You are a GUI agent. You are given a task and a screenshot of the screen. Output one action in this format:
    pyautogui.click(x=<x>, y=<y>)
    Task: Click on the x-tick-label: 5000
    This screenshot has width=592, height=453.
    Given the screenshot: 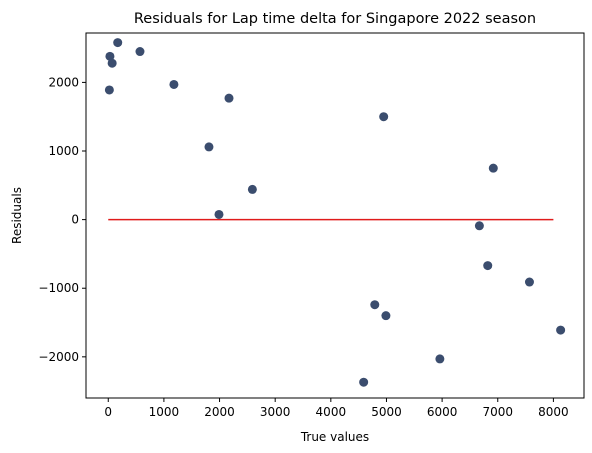 What is the action you would take?
    pyautogui.click(x=386, y=412)
    